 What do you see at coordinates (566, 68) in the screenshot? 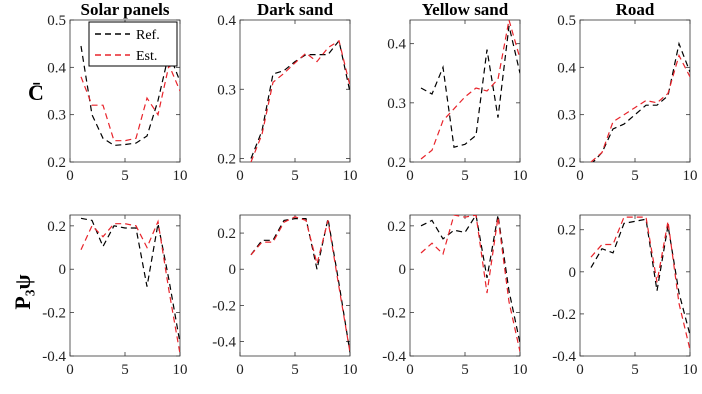
I see `panel-4-ytick-label: 0.4` at bounding box center [566, 68].